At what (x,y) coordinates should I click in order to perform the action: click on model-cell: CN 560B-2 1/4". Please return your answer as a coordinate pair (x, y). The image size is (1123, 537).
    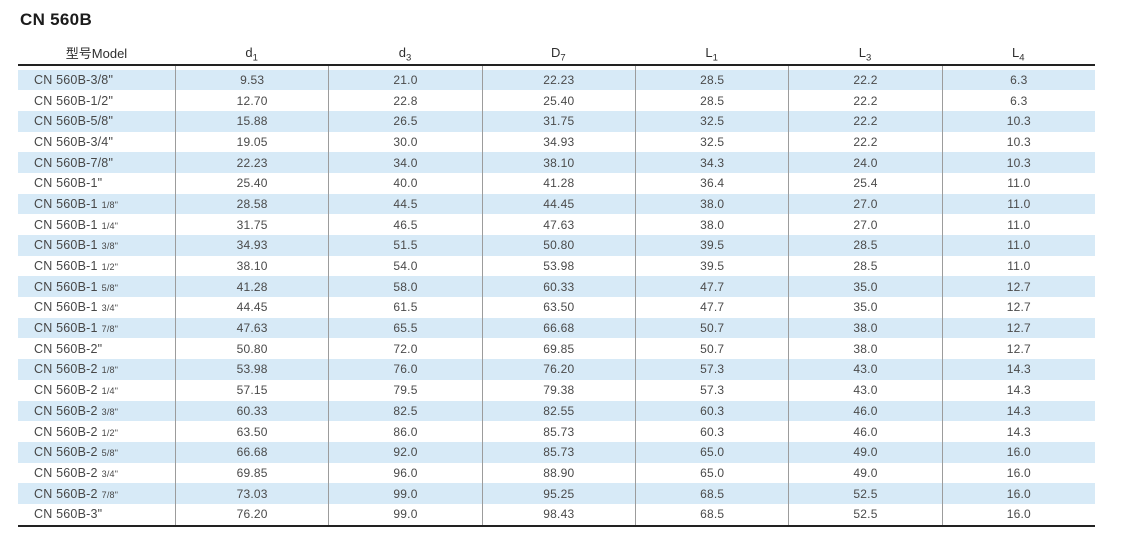
    Looking at the image, I should click on (96, 390).